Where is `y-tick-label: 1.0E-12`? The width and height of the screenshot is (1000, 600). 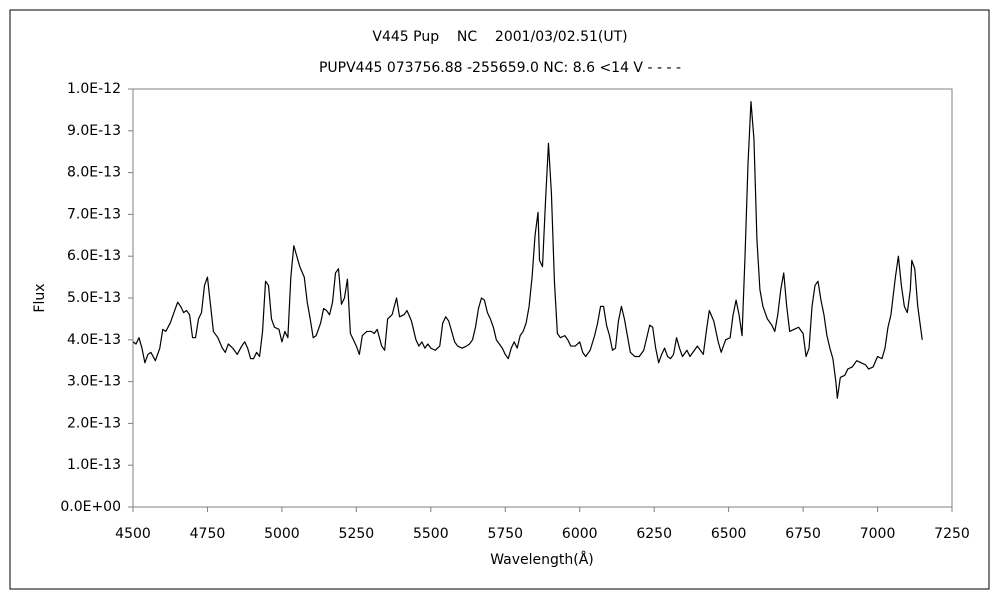 y-tick-label: 1.0E-12 is located at coordinates (94, 89).